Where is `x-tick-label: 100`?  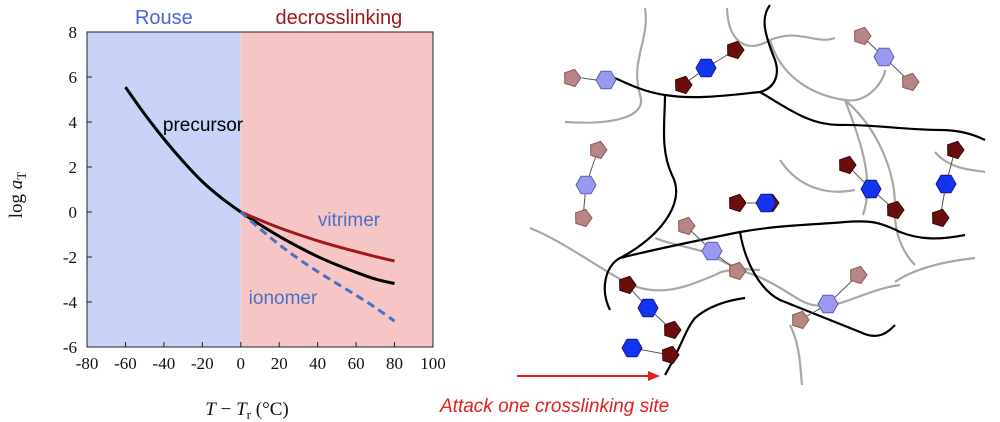
x-tick-label: 100 is located at coordinates (433, 363).